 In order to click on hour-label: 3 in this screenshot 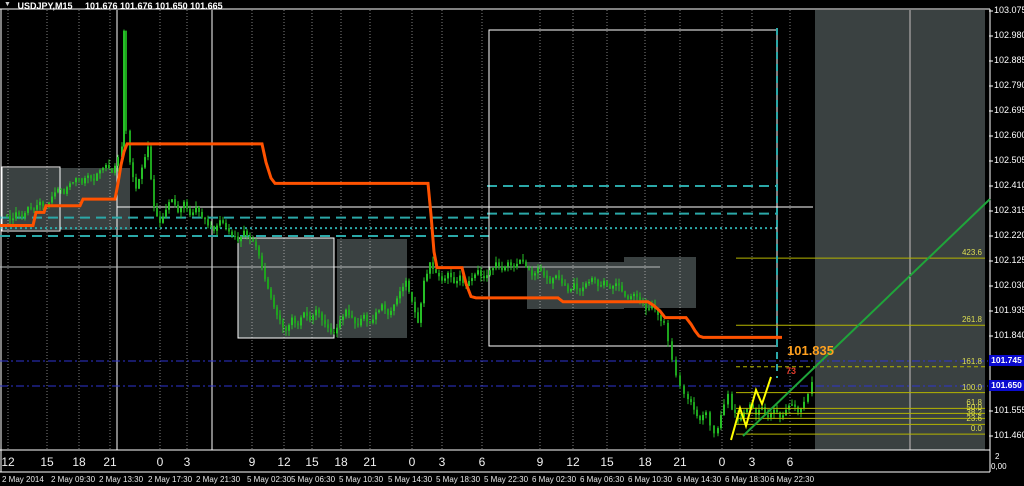, I will do `click(442, 462)`.